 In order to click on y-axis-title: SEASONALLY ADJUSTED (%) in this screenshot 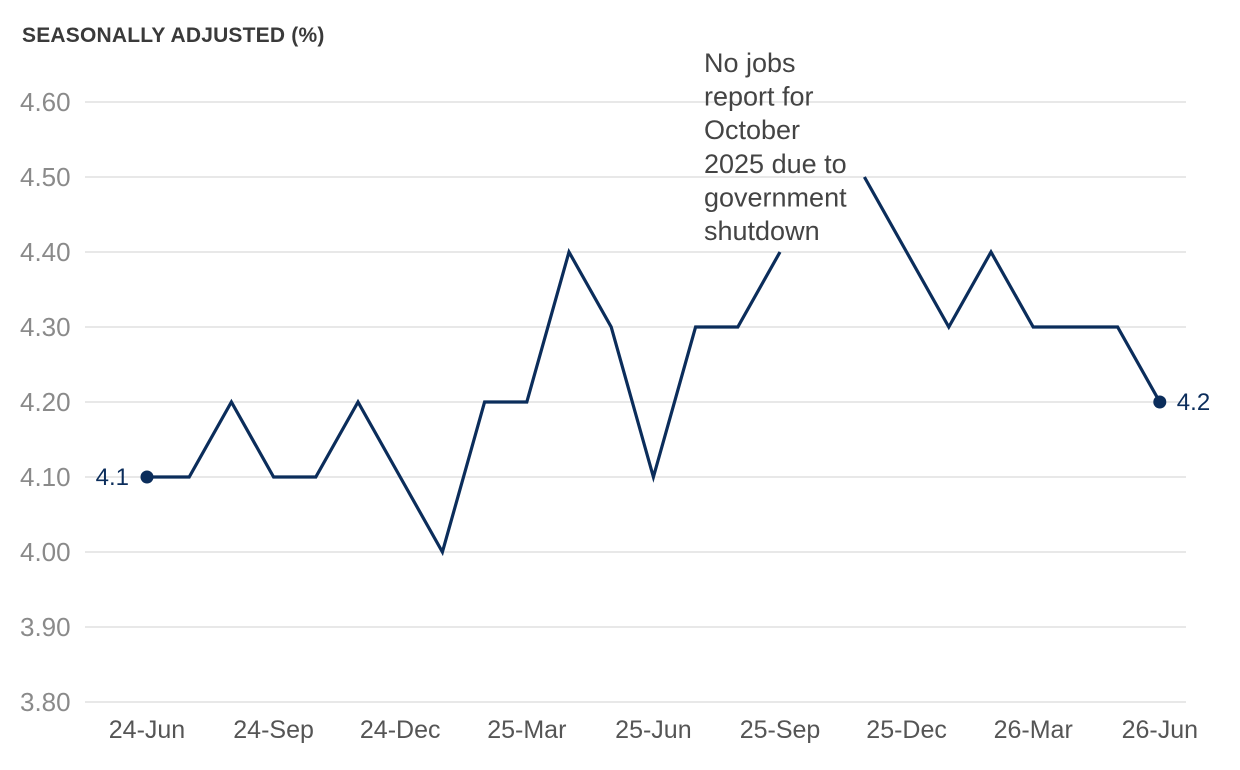, I will do `click(173, 35)`.